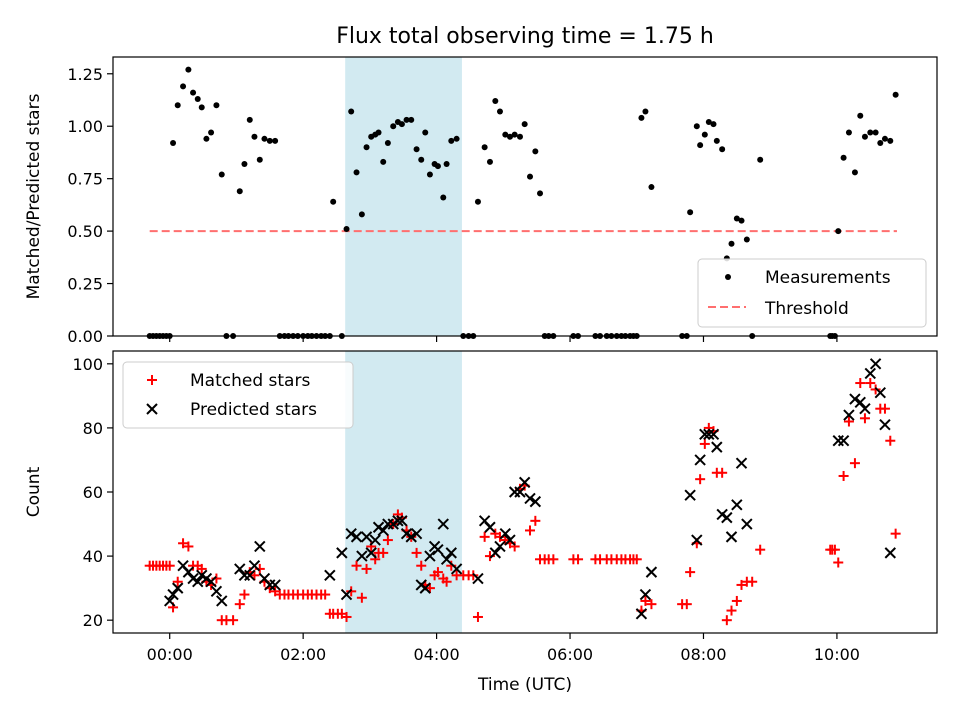  I want to click on top-ytick-label: 0.25, so click(85, 284).